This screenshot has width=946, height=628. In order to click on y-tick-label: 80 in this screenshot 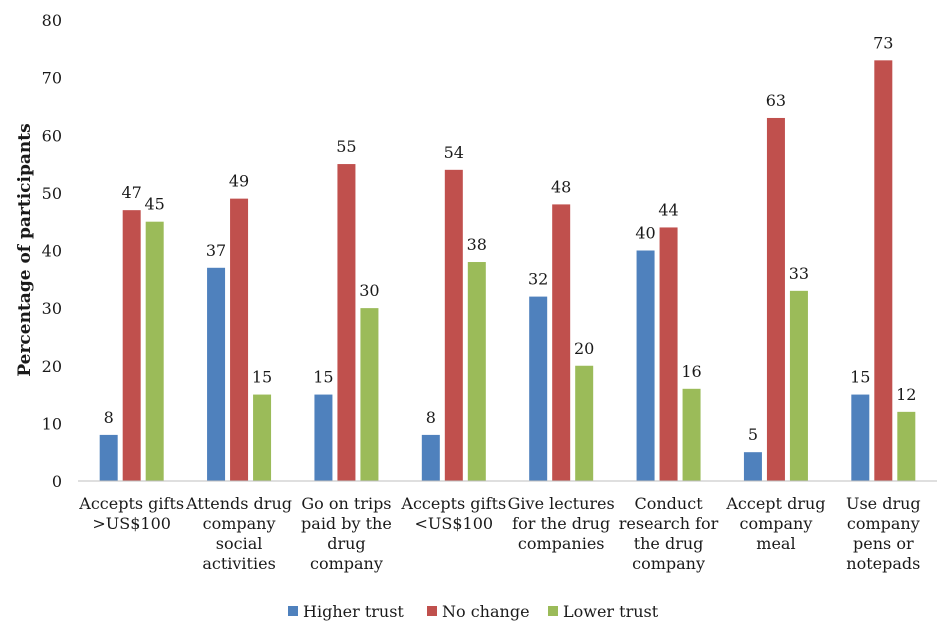, I will do `click(52, 20)`.